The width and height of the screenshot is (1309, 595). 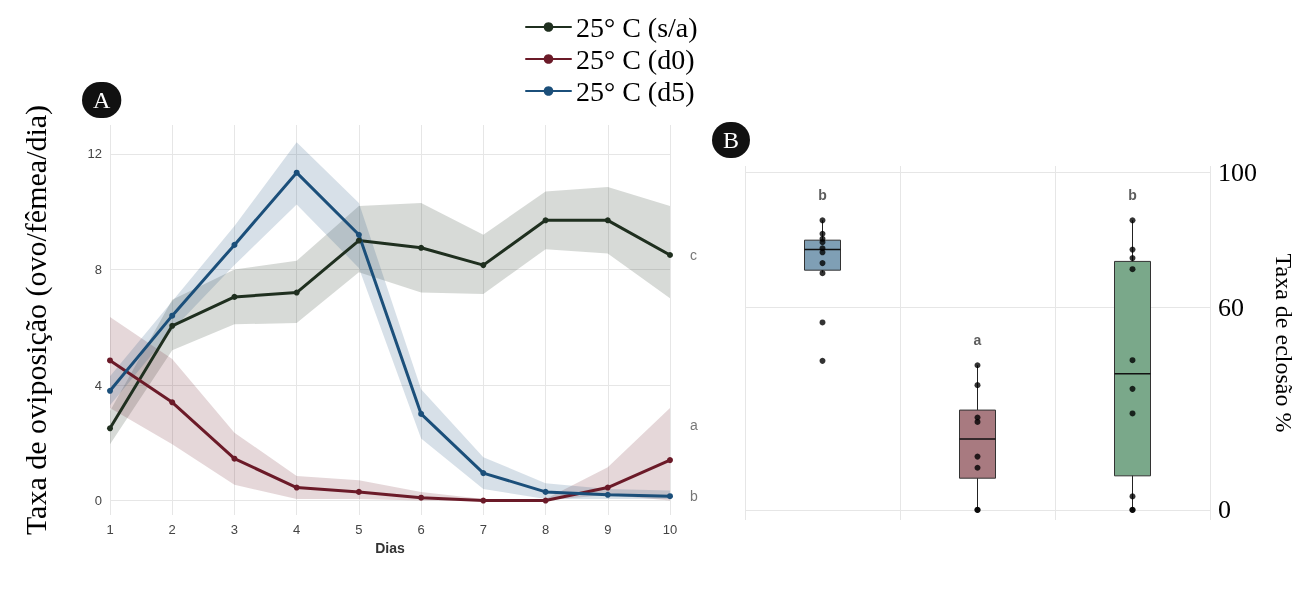 I want to click on y-tick-label: 12, so click(x=94, y=154).